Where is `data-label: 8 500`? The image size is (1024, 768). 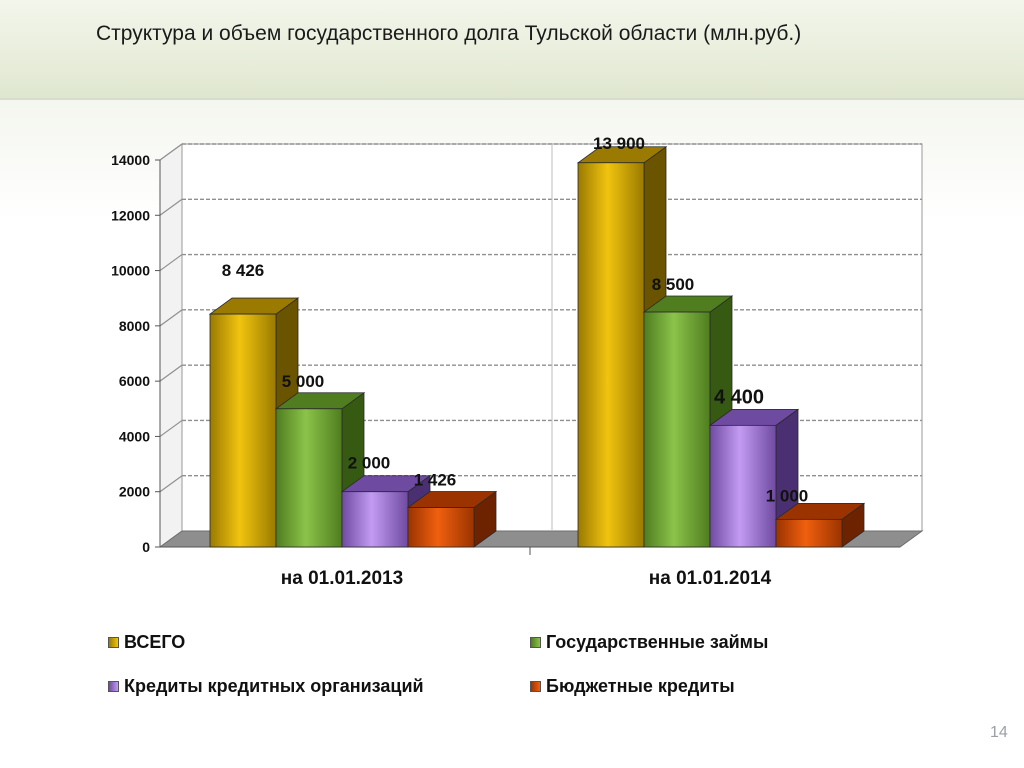 data-label: 8 500 is located at coordinates (673, 284).